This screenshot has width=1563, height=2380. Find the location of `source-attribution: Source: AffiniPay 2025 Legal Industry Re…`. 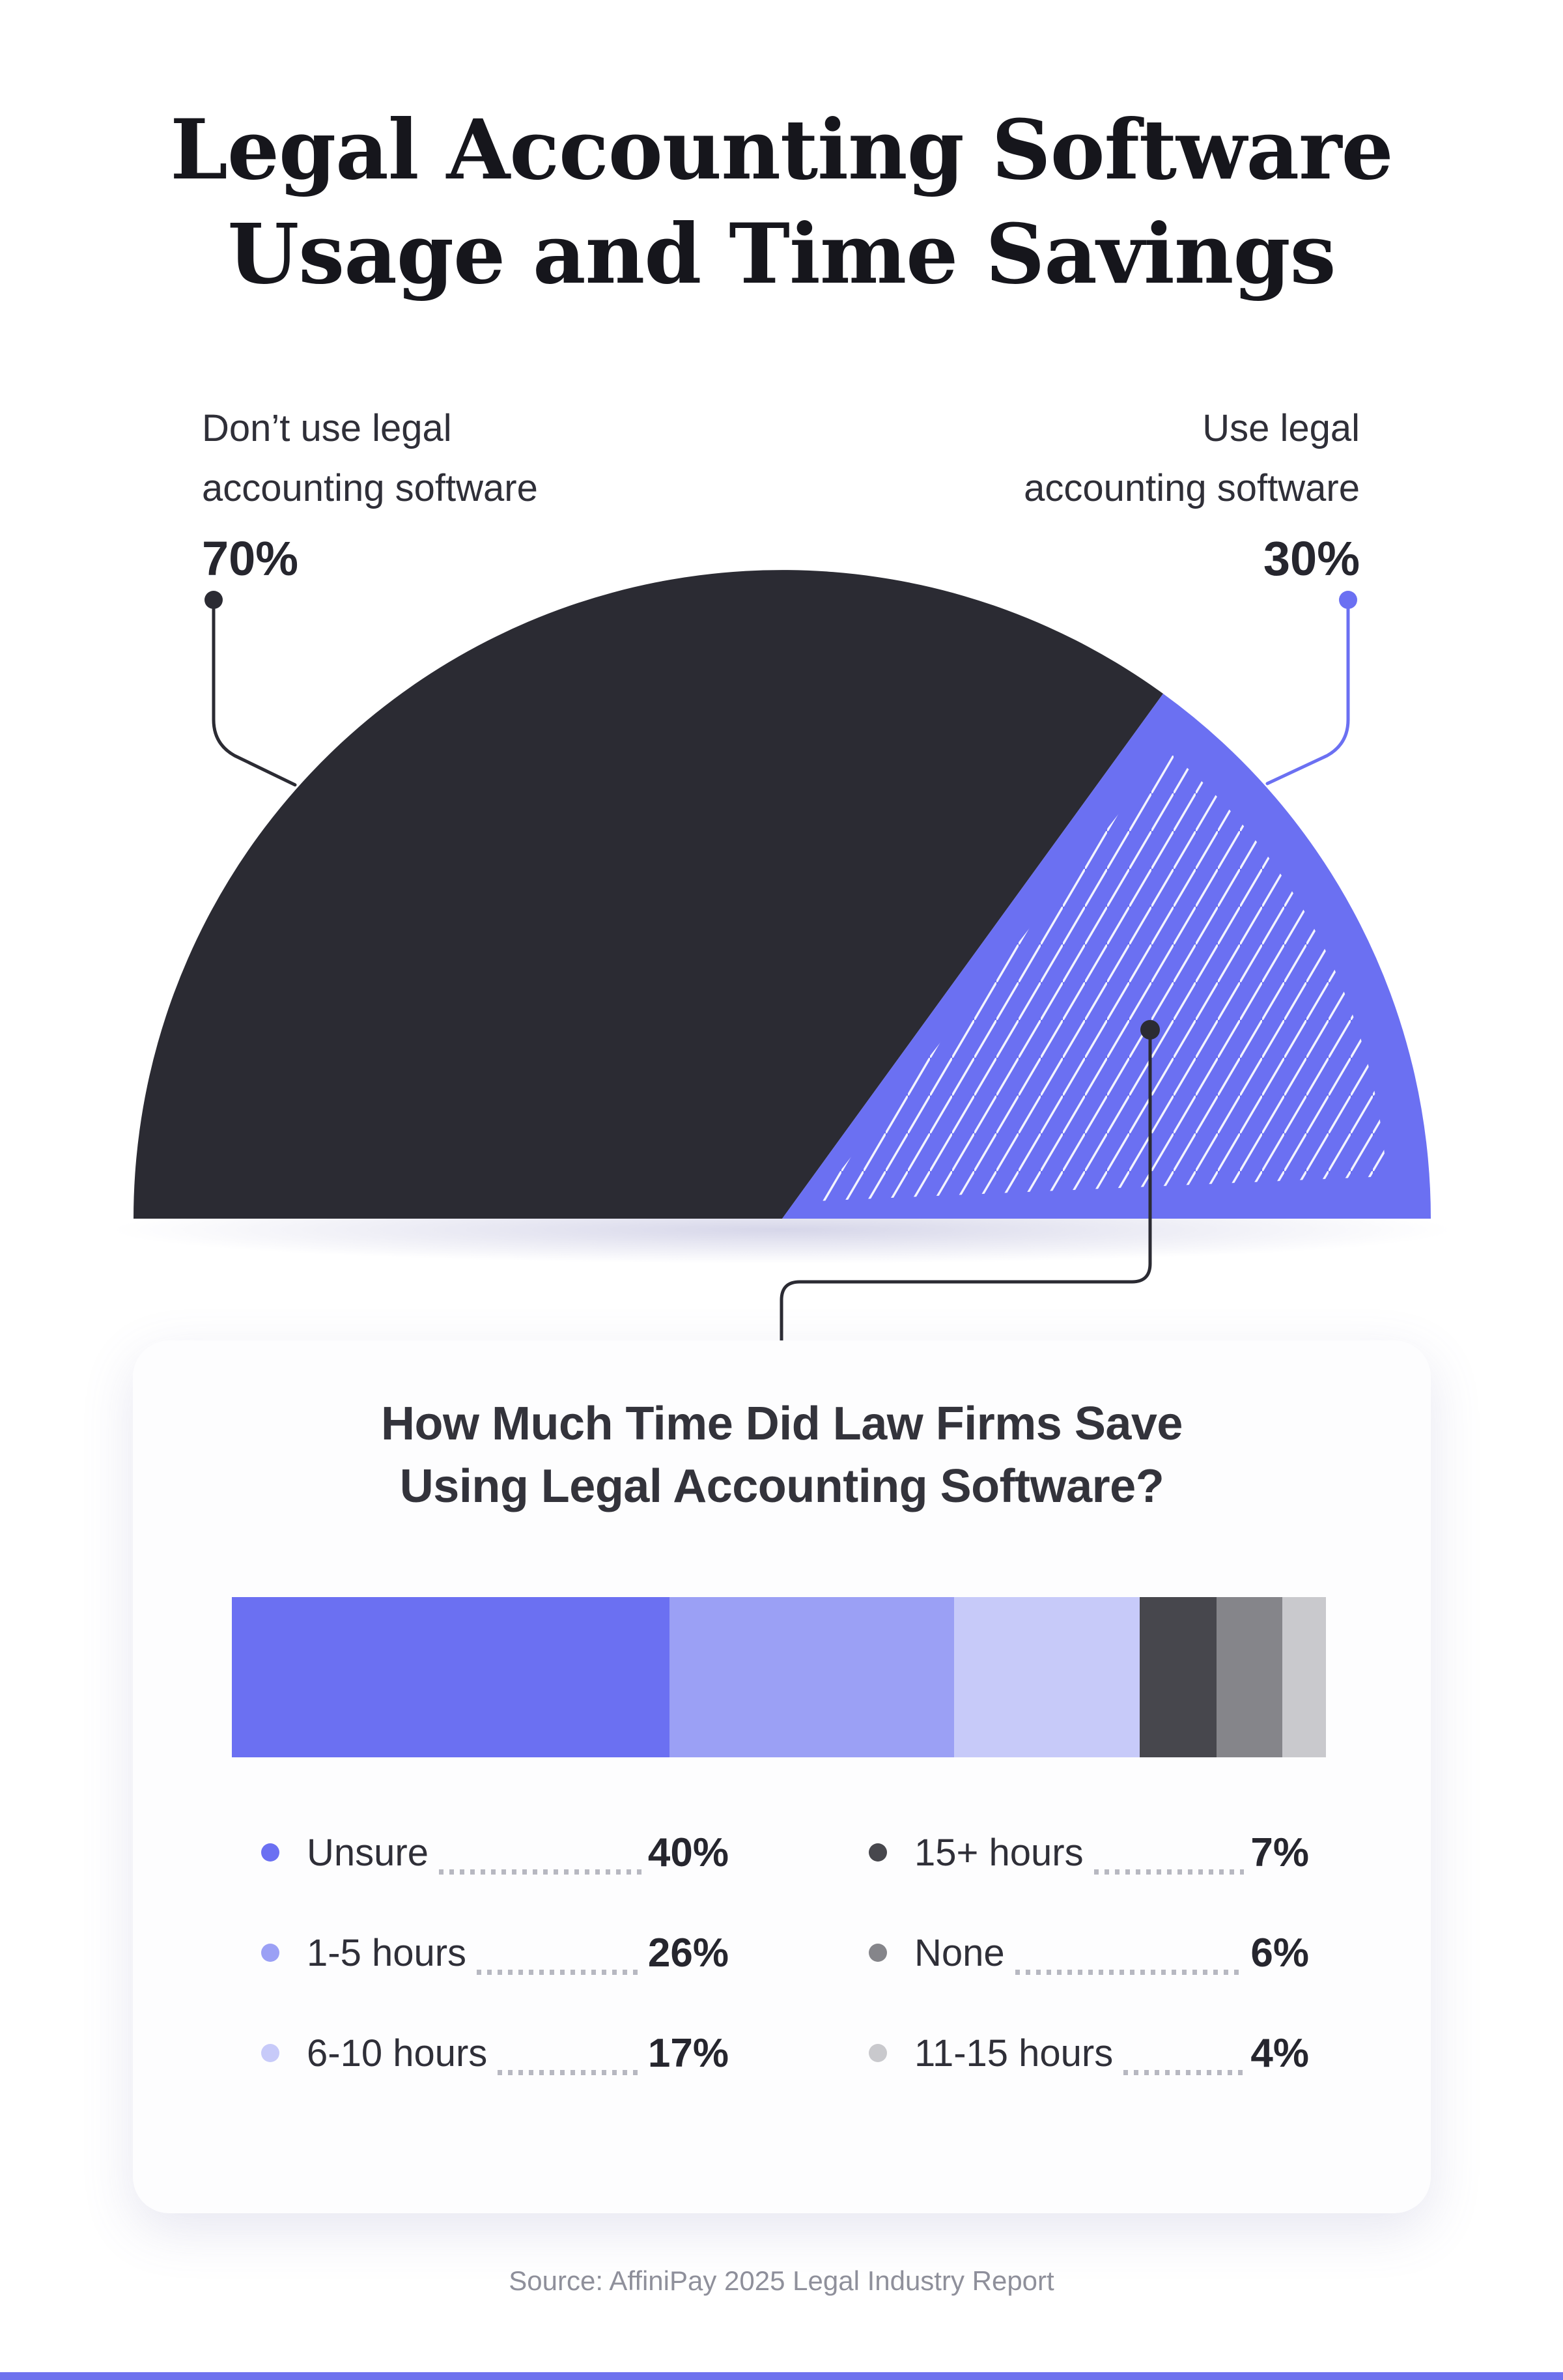

source-attribution: Source: AffiniPay 2025 Legal Industry Re… is located at coordinates (781, 2280).